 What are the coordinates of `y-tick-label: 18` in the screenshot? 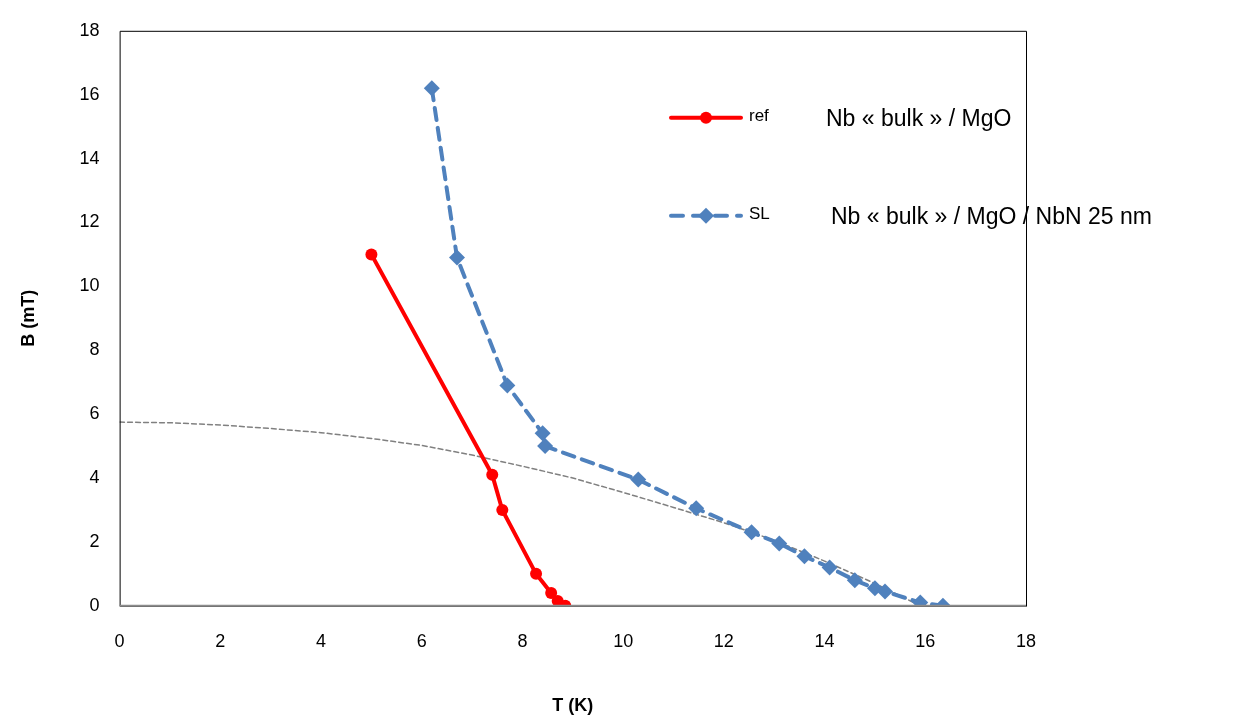 It's located at (89, 29).